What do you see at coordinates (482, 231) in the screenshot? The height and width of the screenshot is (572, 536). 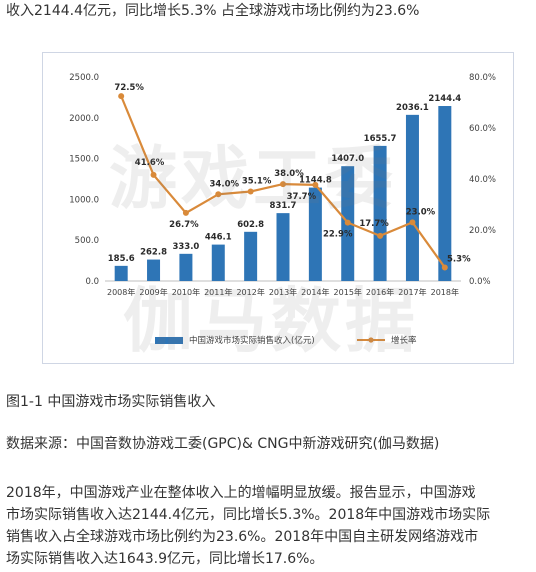 I see `y-right-tick-label: 20.0%` at bounding box center [482, 231].